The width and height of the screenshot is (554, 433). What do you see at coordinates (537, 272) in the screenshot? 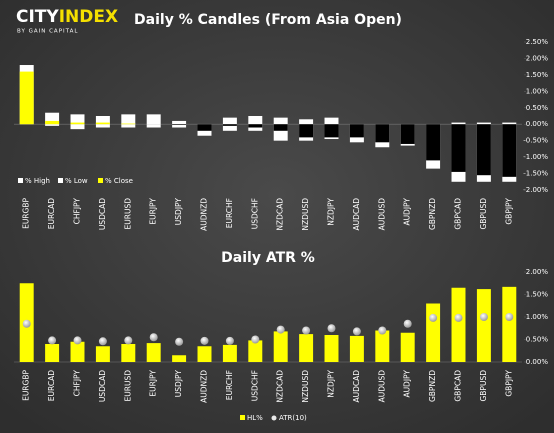
I see `y-tick-label: 2.00%` at bounding box center [537, 272].